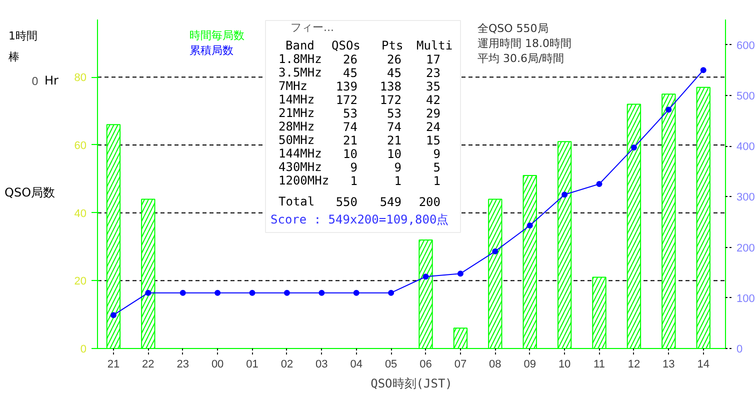 Image resolution: width=756 pixels, height=395 pixels. Describe the element at coordinates (745, 248) in the screenshot. I see `y2-tick-label: 200` at that location.